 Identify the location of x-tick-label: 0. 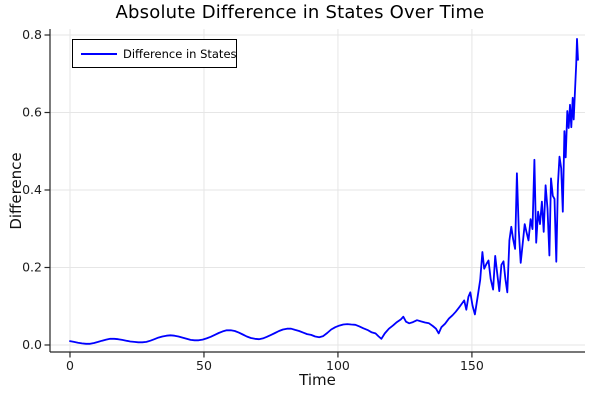
(70, 365).